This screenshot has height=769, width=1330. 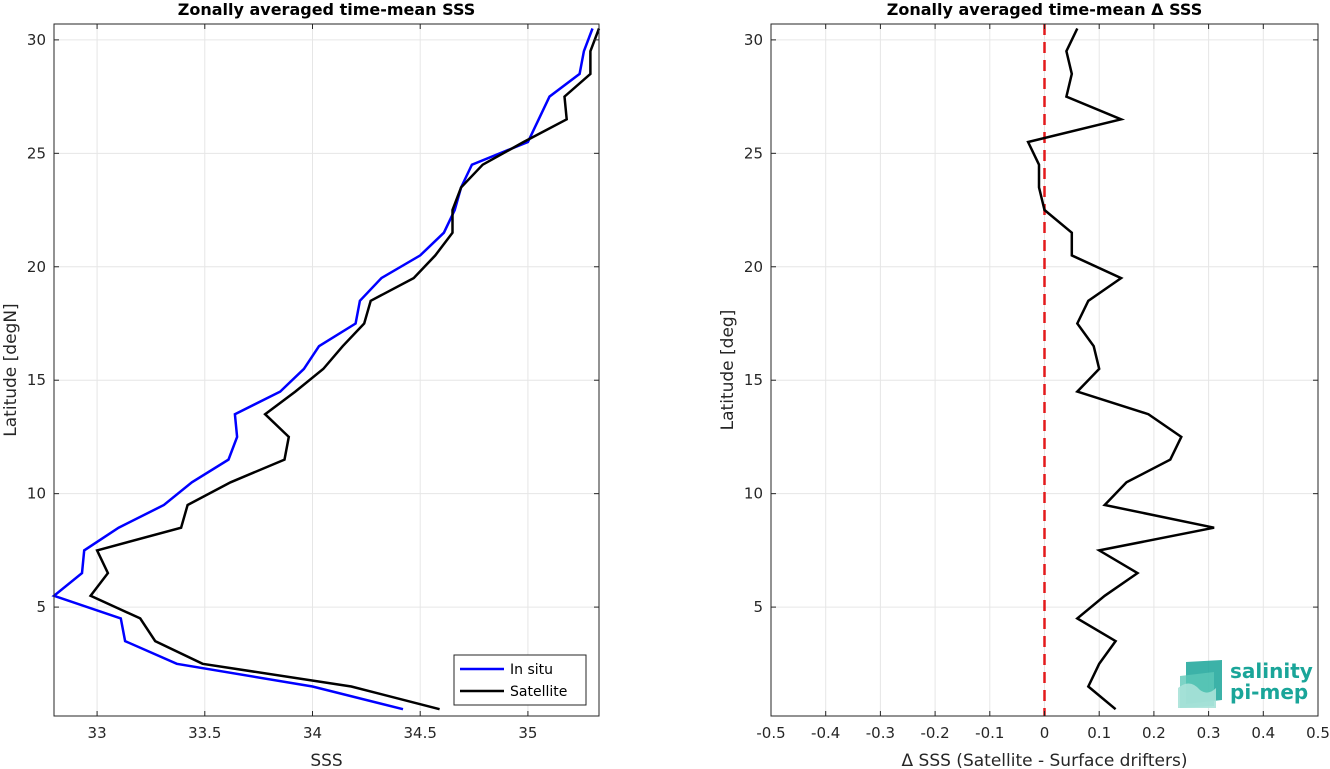 What do you see at coordinates (1200, 684) in the screenshot?
I see `logo-mark-icon` at bounding box center [1200, 684].